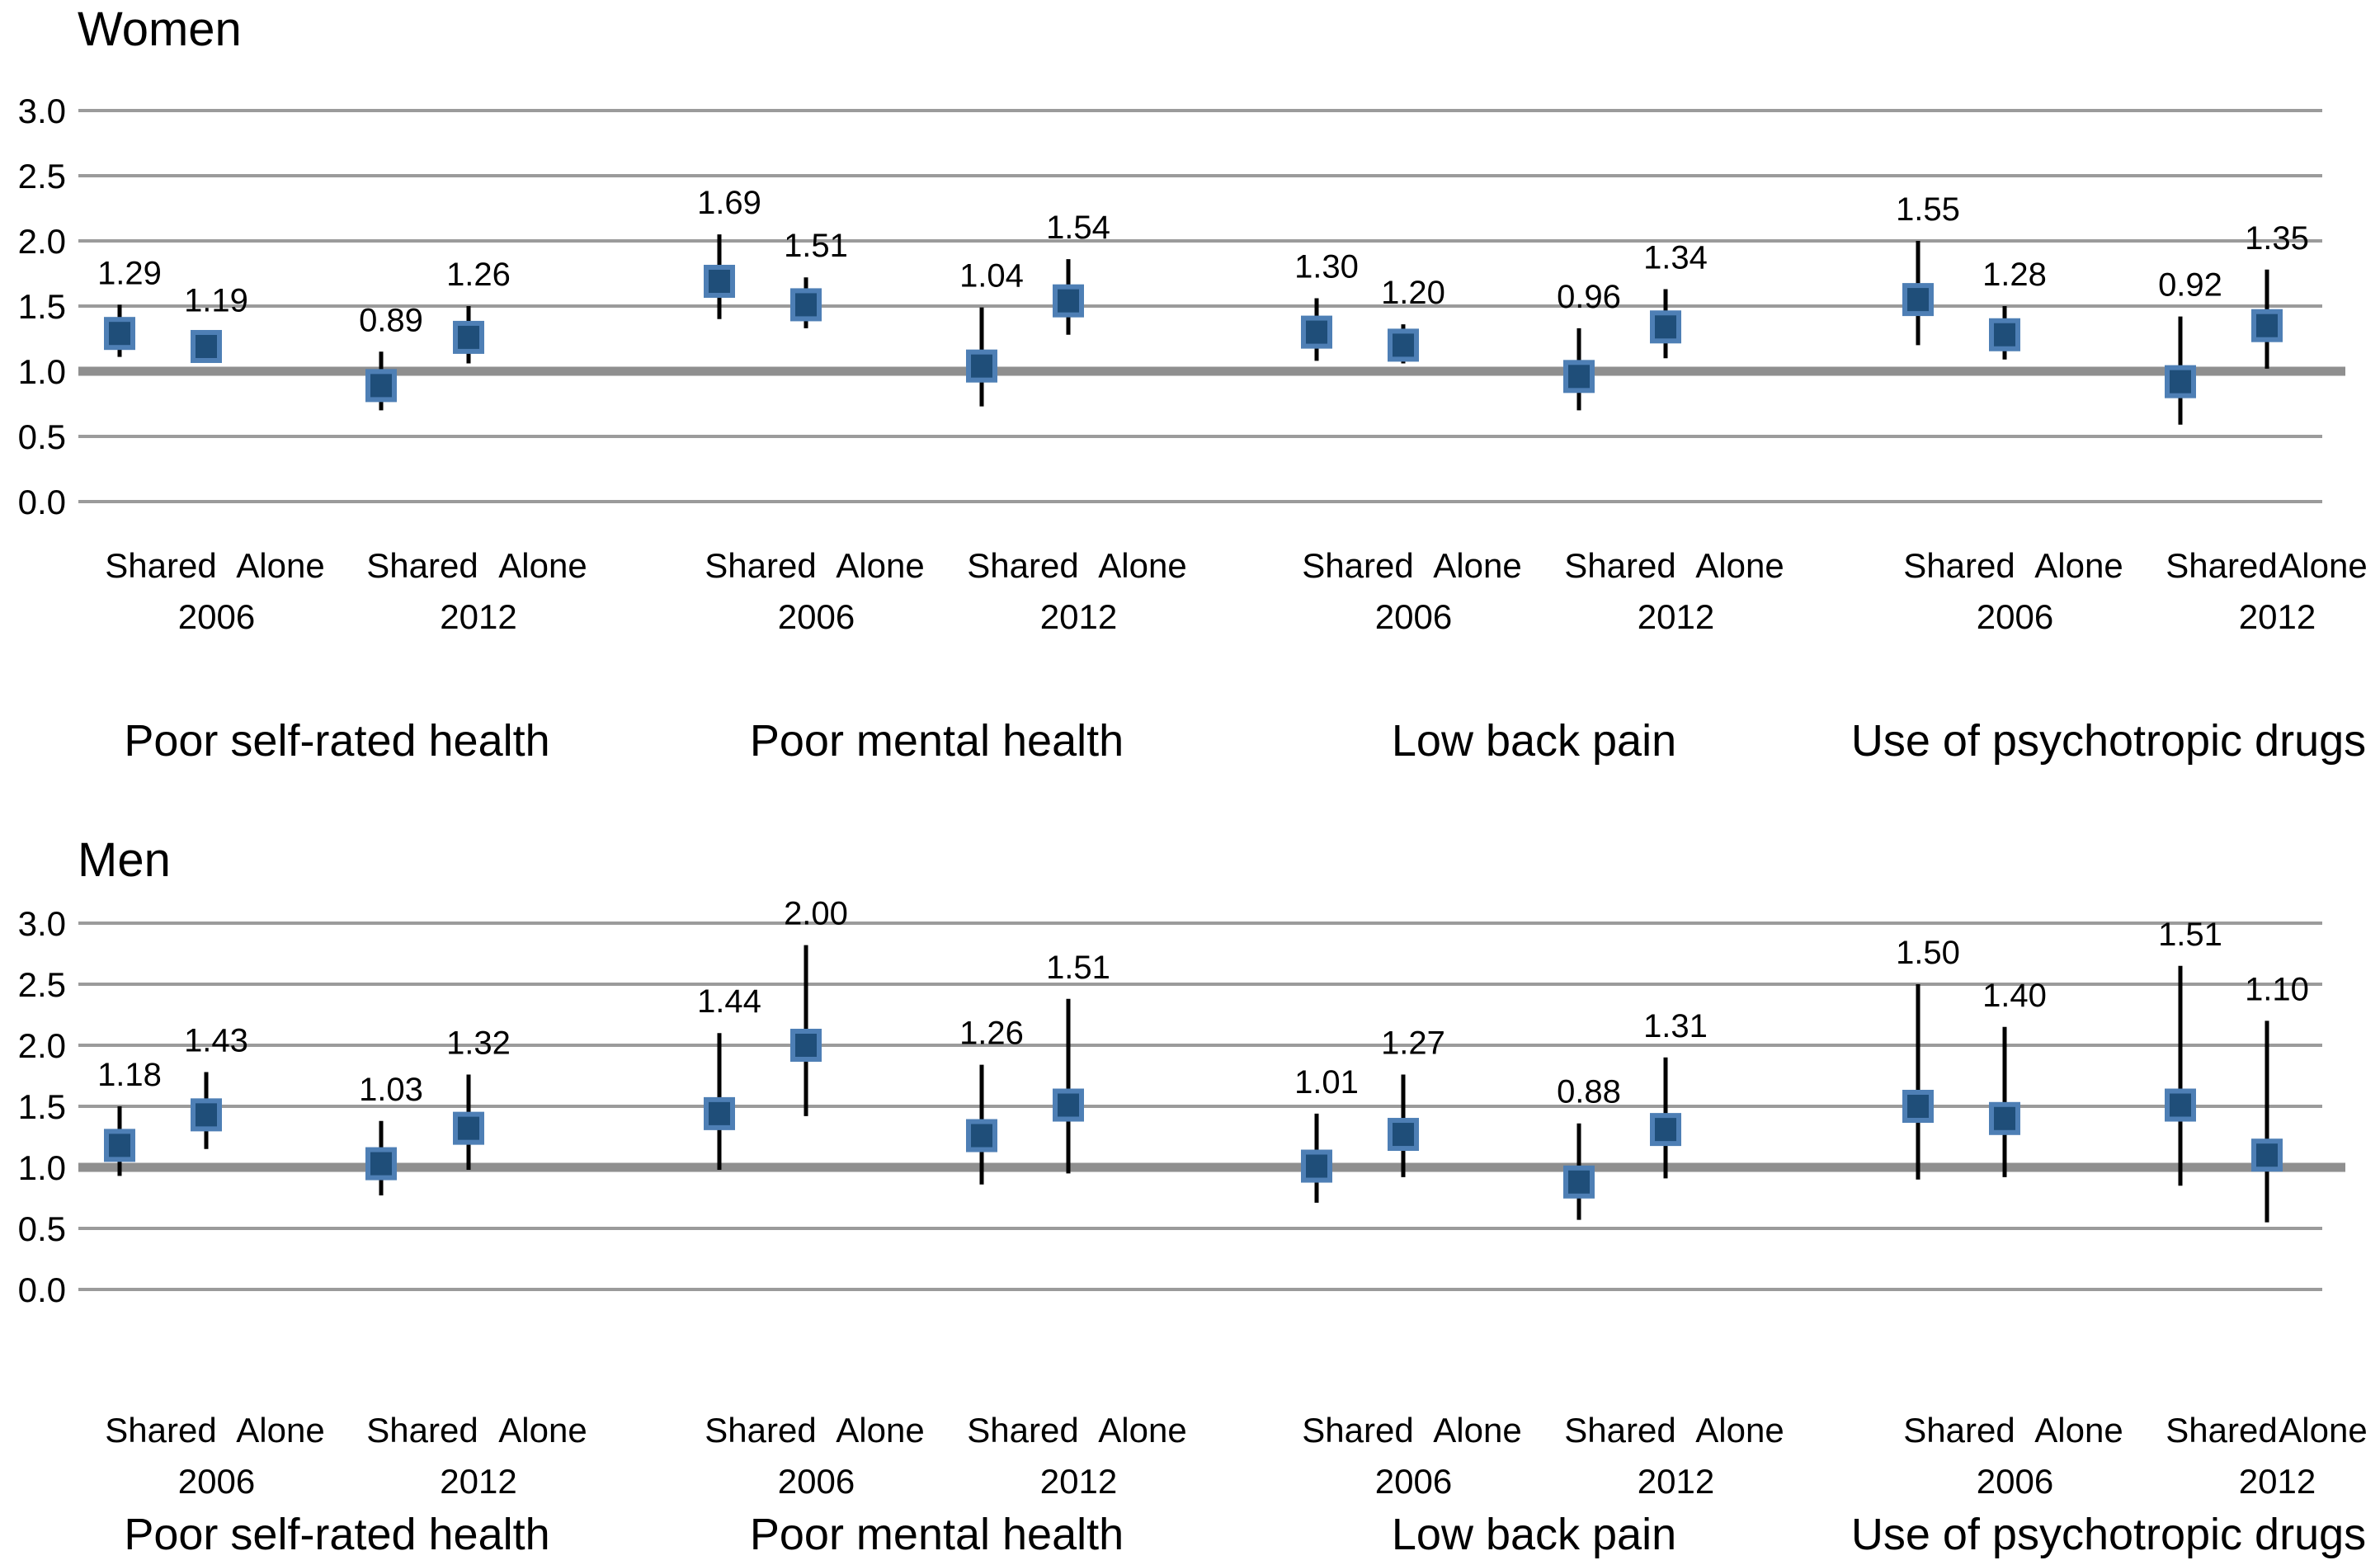 Image resolution: width=2380 pixels, height=1565 pixels. I want to click on value-label: 1.32, so click(478, 1043).